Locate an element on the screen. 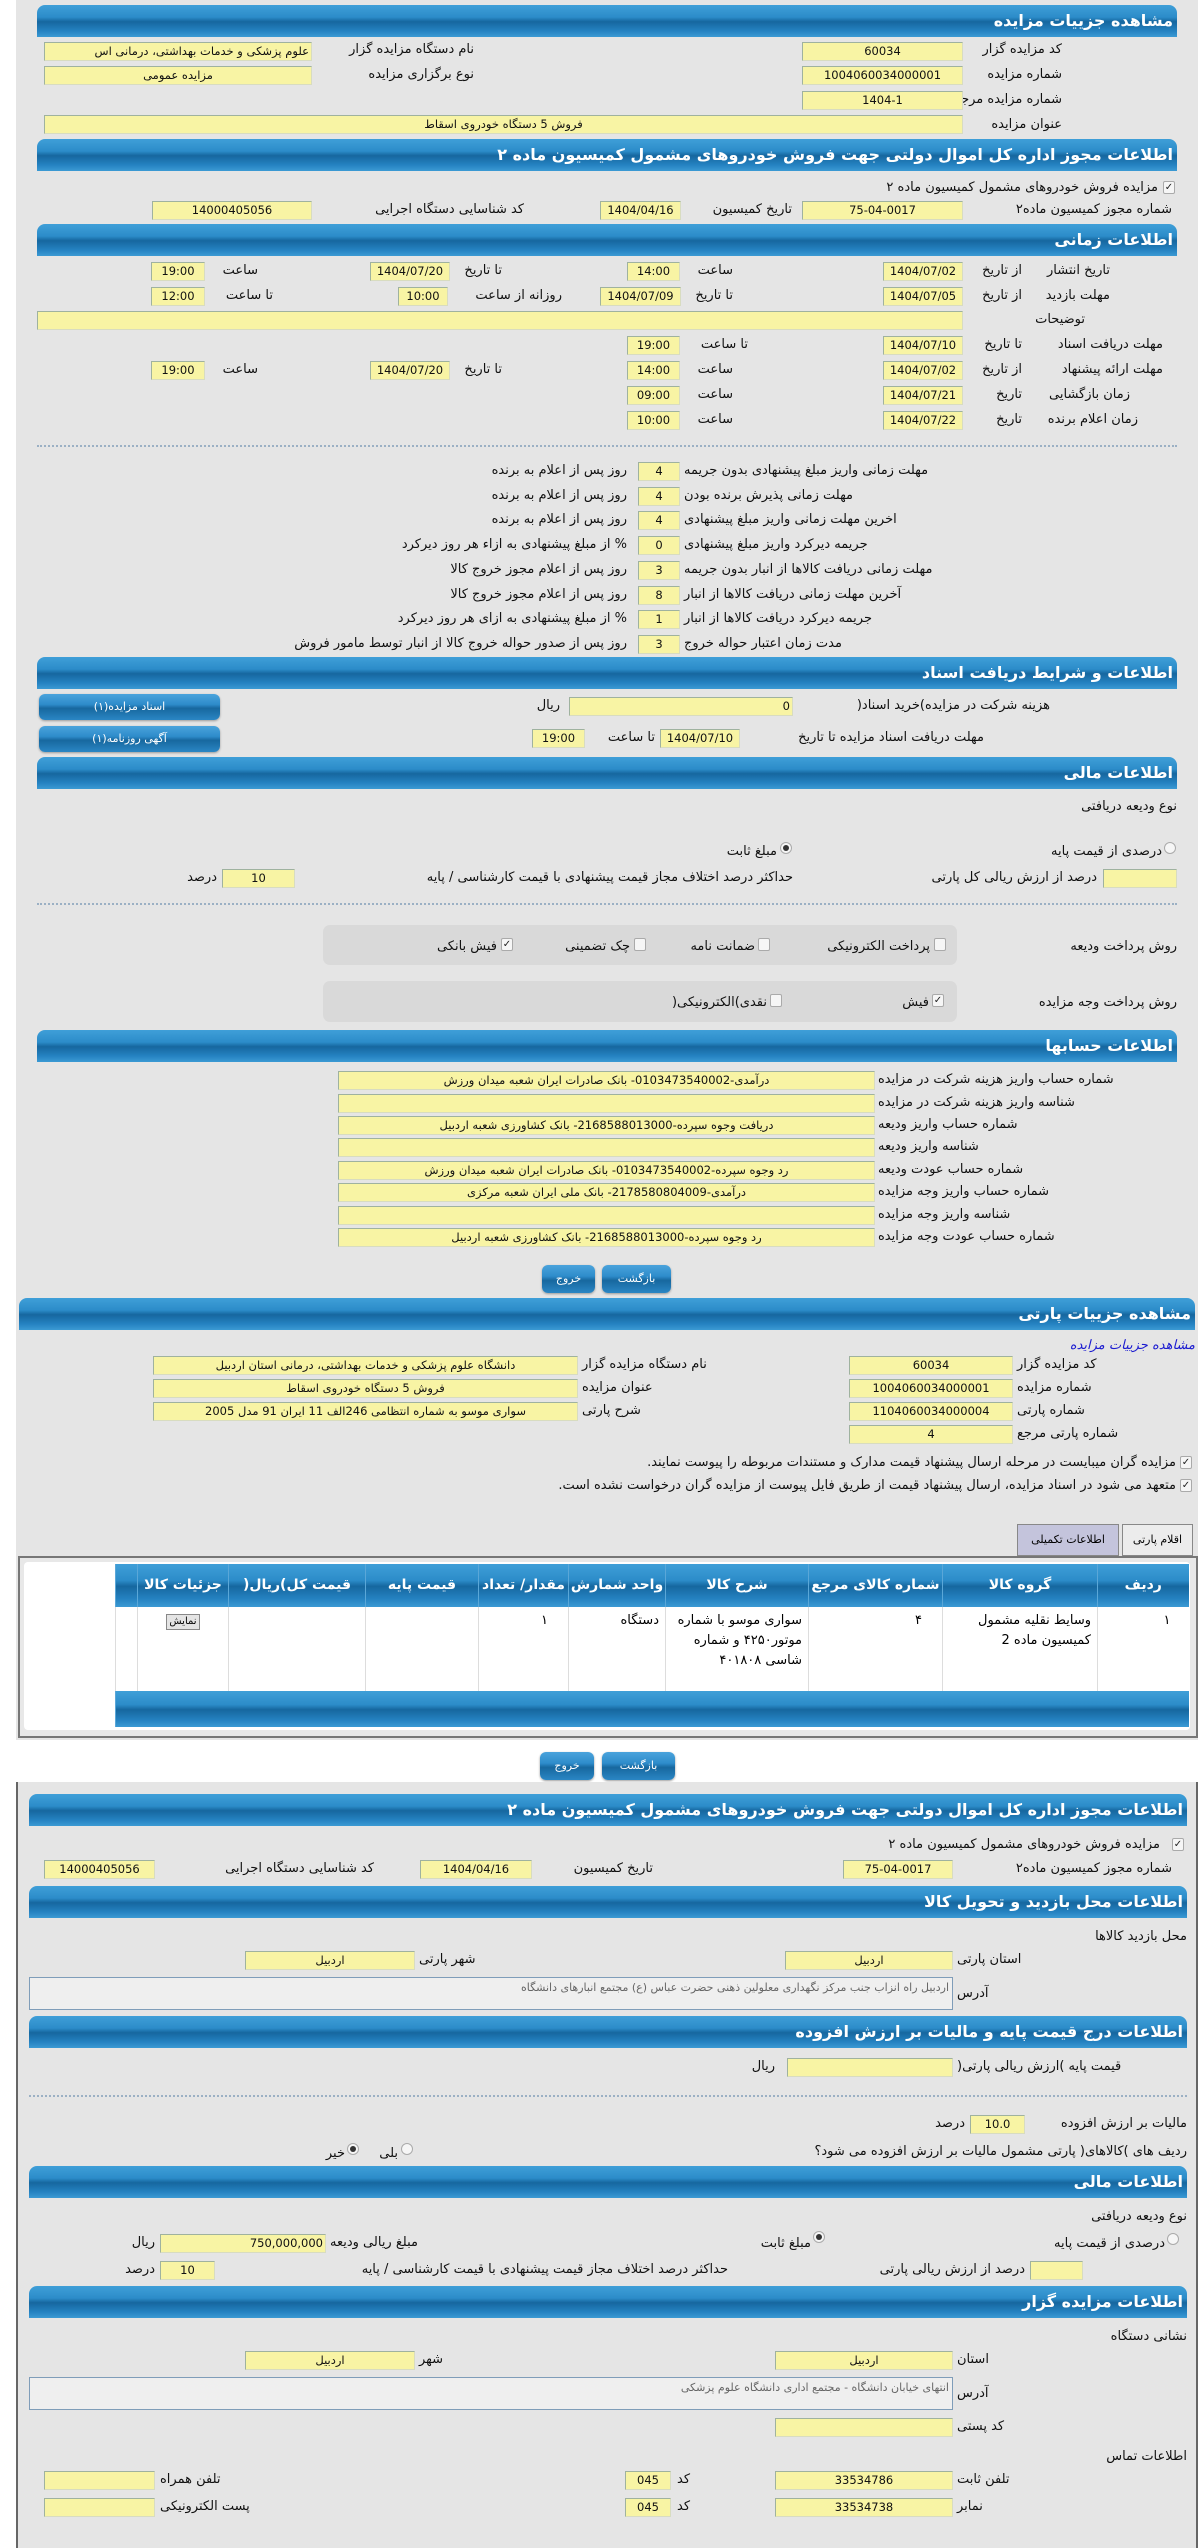  org-id-field: 14000405056 is located at coordinates (232, 210).